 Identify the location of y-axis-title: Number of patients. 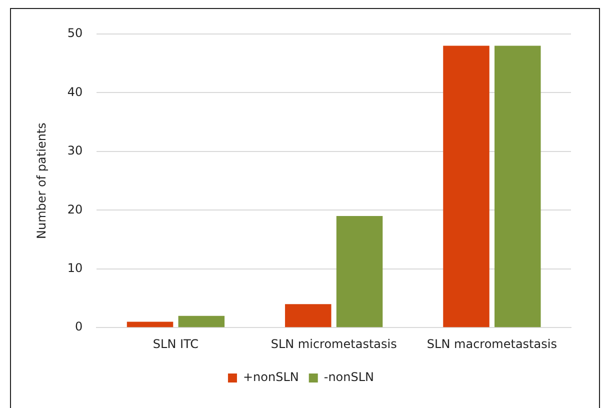
(41, 180).